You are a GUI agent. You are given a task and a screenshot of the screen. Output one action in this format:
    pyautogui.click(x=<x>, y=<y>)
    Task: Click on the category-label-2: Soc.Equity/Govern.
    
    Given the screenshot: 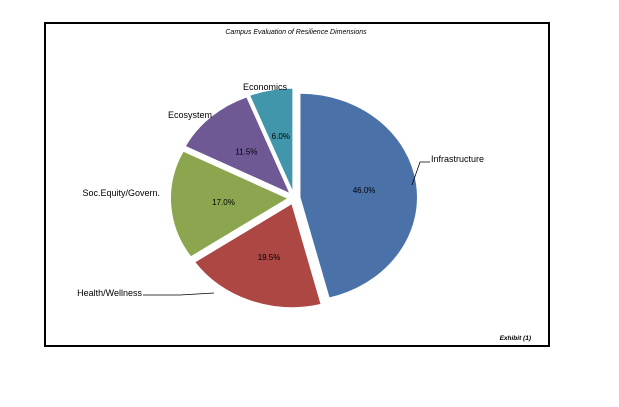 What is the action you would take?
    pyautogui.click(x=121, y=193)
    